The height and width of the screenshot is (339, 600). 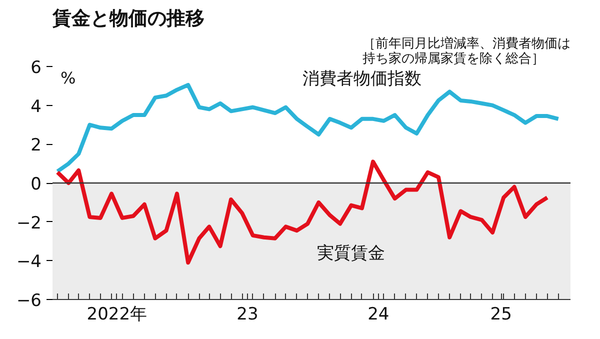 What do you see at coordinates (36, 106) in the screenshot?
I see `y-tick-label: 4` at bounding box center [36, 106].